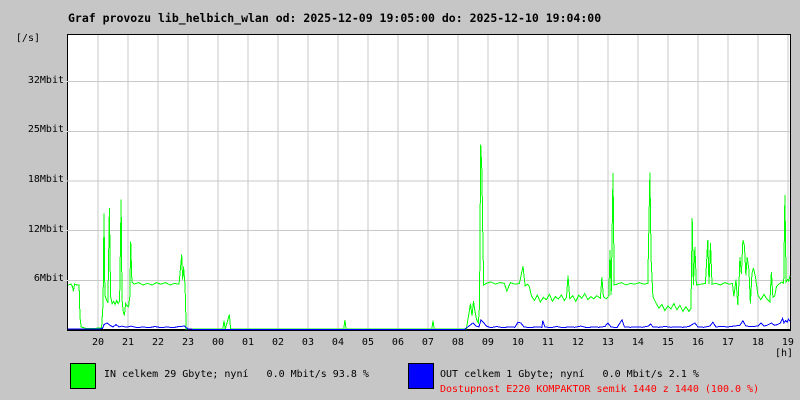 The image size is (800, 400). Describe the element at coordinates (577, 342) in the screenshot. I see `x-axis-label: 12` at that location.